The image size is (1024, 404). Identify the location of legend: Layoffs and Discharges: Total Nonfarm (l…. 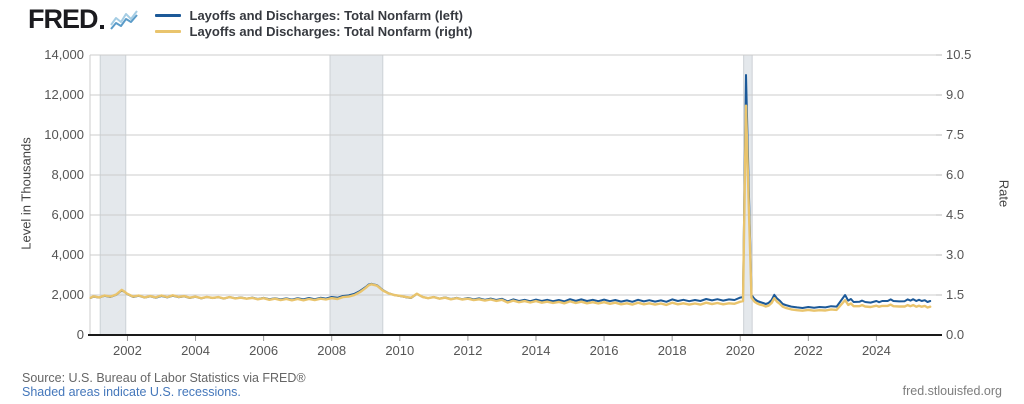
(313, 23).